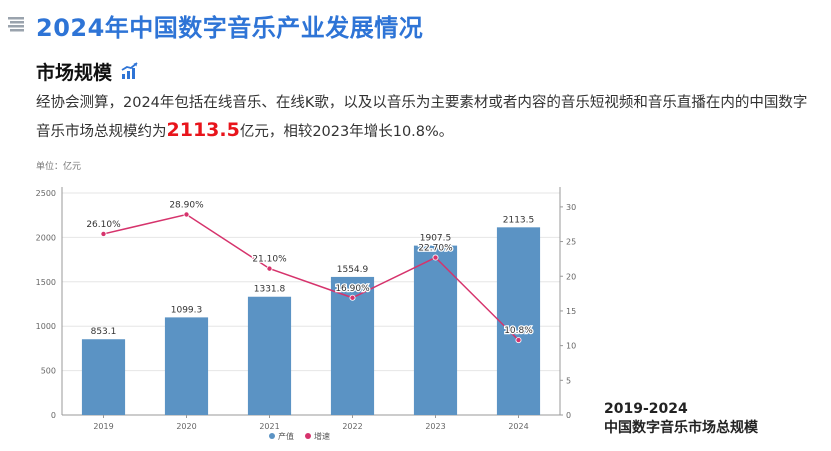 The image size is (831, 451). I want to click on y-left-tick-label: 1000, so click(46, 326).